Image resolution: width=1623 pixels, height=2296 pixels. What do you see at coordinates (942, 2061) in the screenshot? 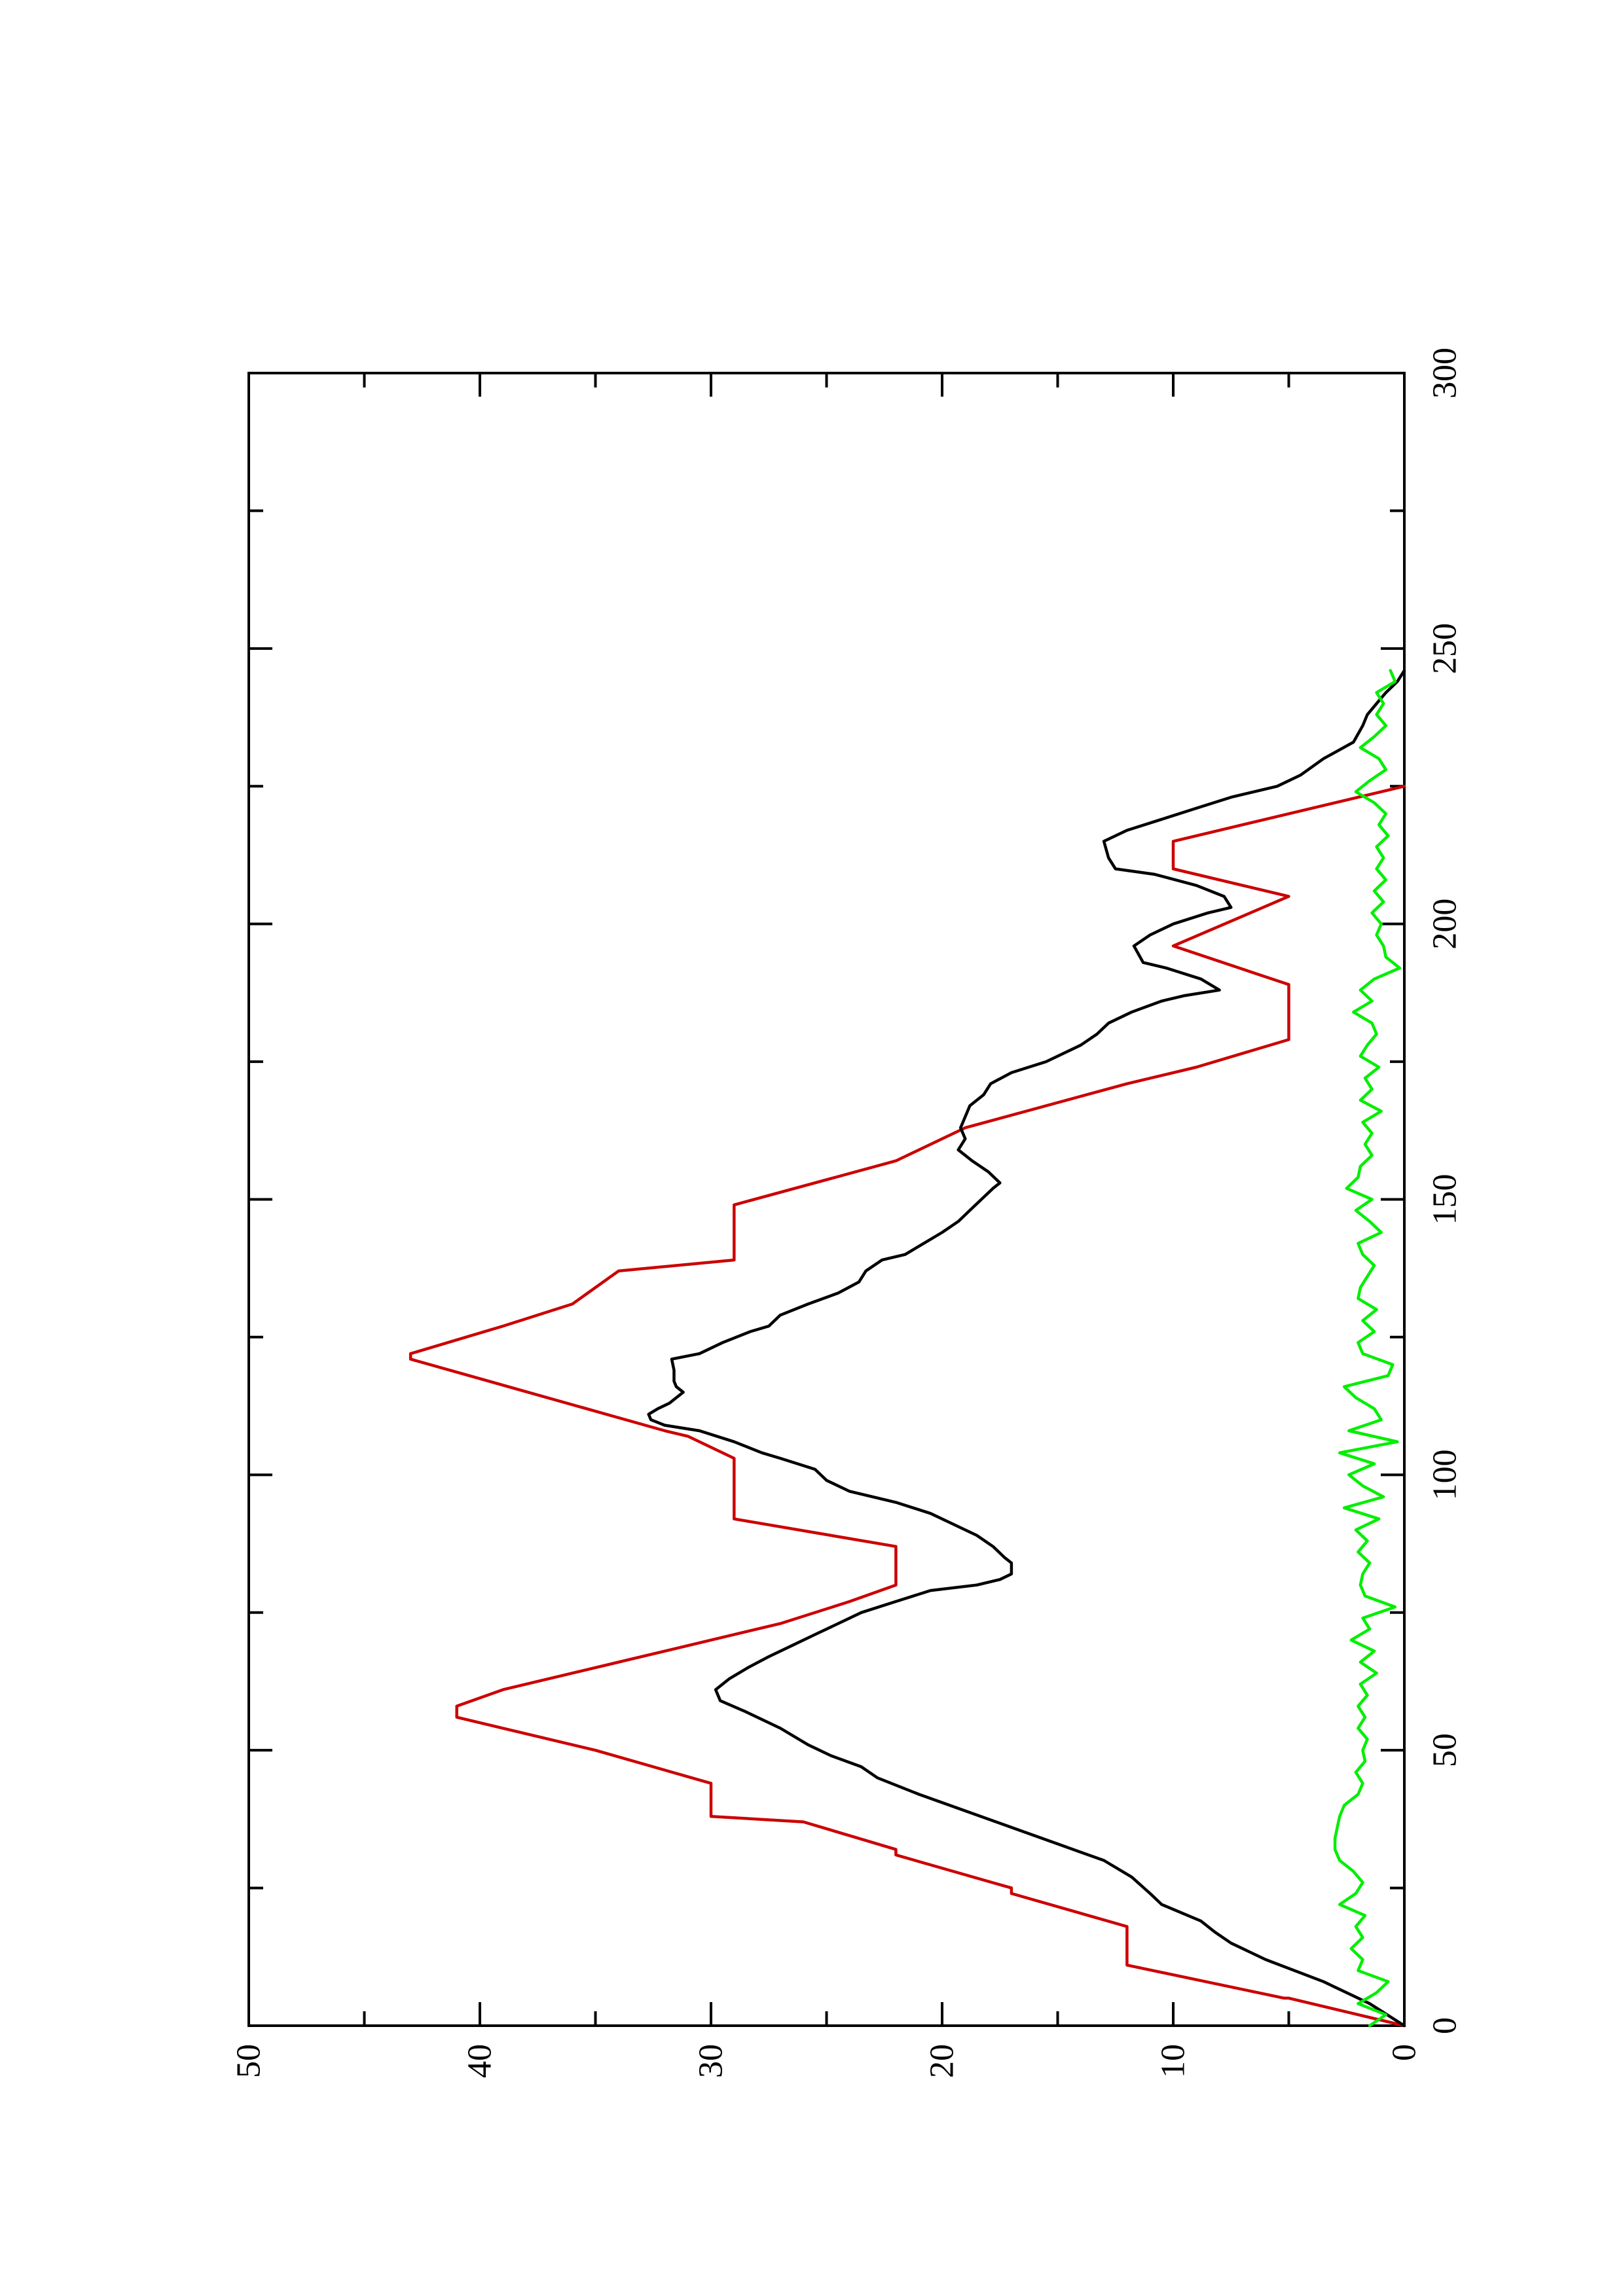
I see `y-tick-label: 20` at bounding box center [942, 2061].